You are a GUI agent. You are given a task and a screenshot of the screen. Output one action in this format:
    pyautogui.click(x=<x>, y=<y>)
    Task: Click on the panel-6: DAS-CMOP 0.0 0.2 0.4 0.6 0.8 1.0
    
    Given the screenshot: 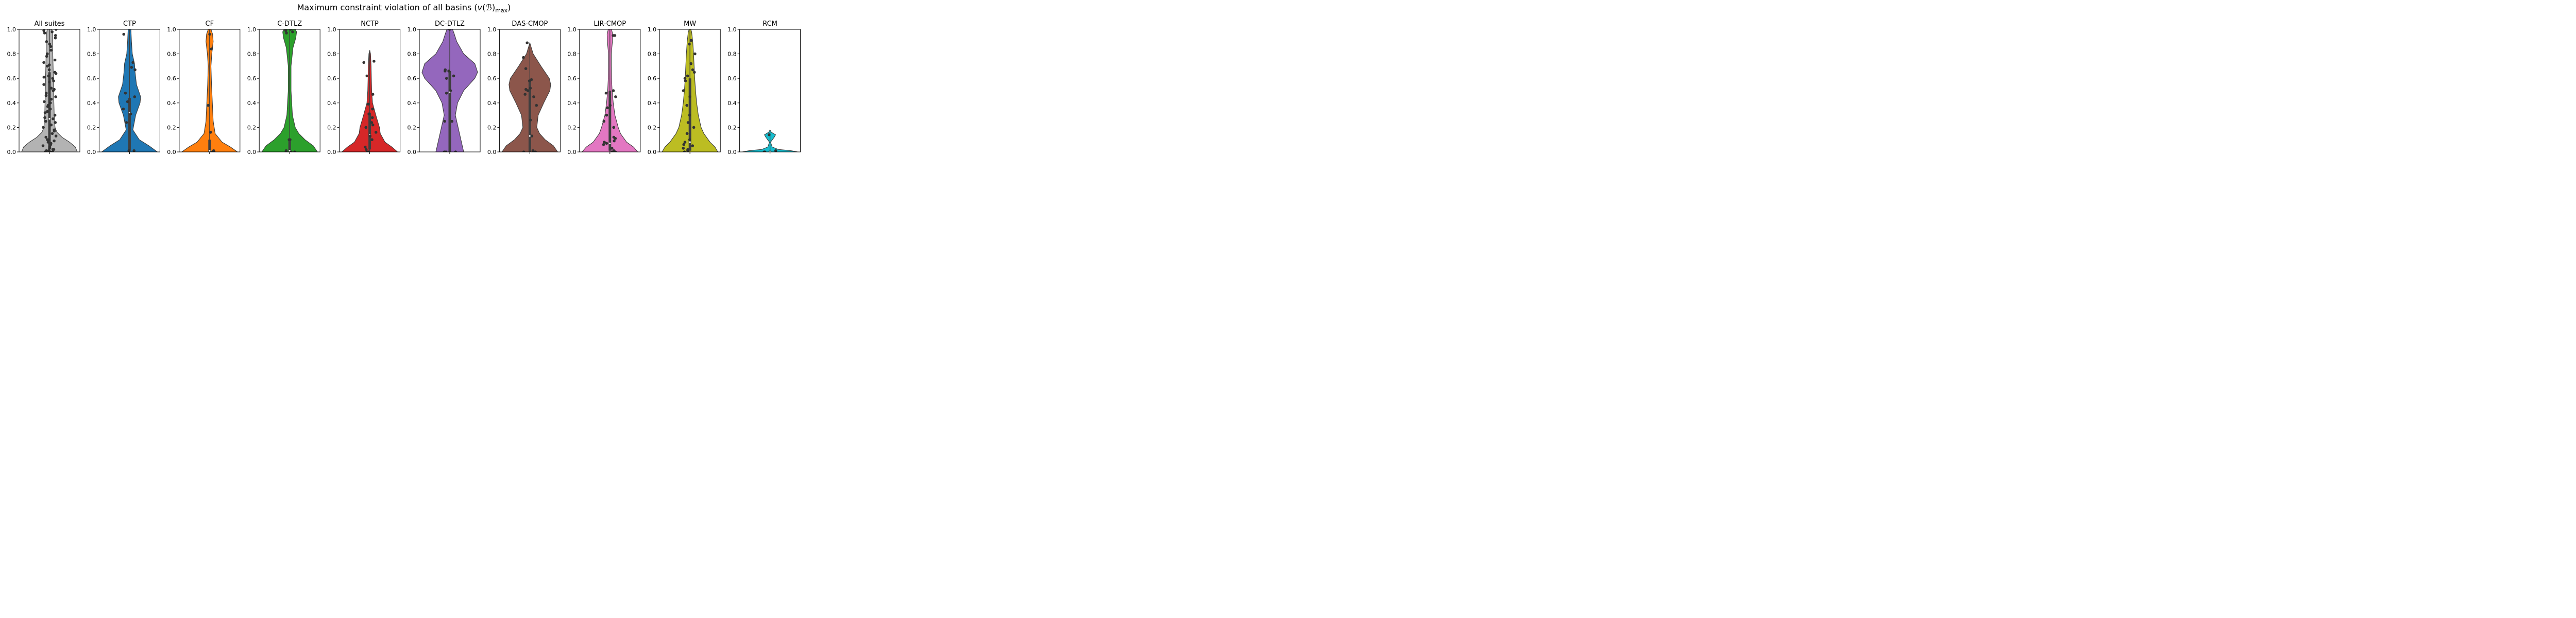 What is the action you would take?
    pyautogui.click(x=524, y=88)
    